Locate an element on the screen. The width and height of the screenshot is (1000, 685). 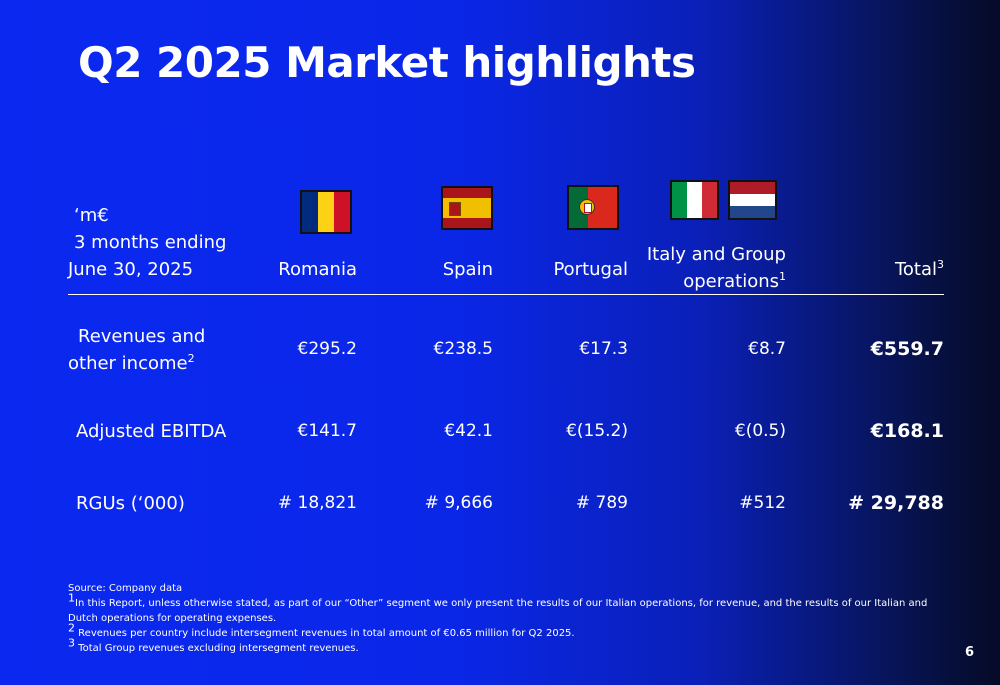
romania-flag-icon is located at coordinates (326, 212).